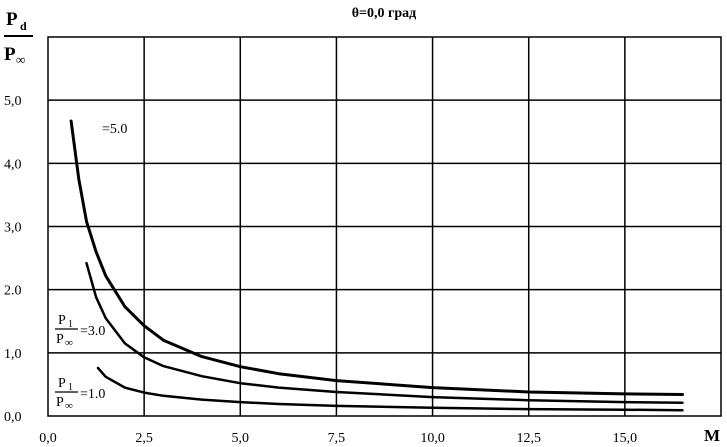 This screenshot has width=727, height=447. Describe the element at coordinates (241, 438) in the screenshot. I see `x-tick-label: 5,0` at that location.